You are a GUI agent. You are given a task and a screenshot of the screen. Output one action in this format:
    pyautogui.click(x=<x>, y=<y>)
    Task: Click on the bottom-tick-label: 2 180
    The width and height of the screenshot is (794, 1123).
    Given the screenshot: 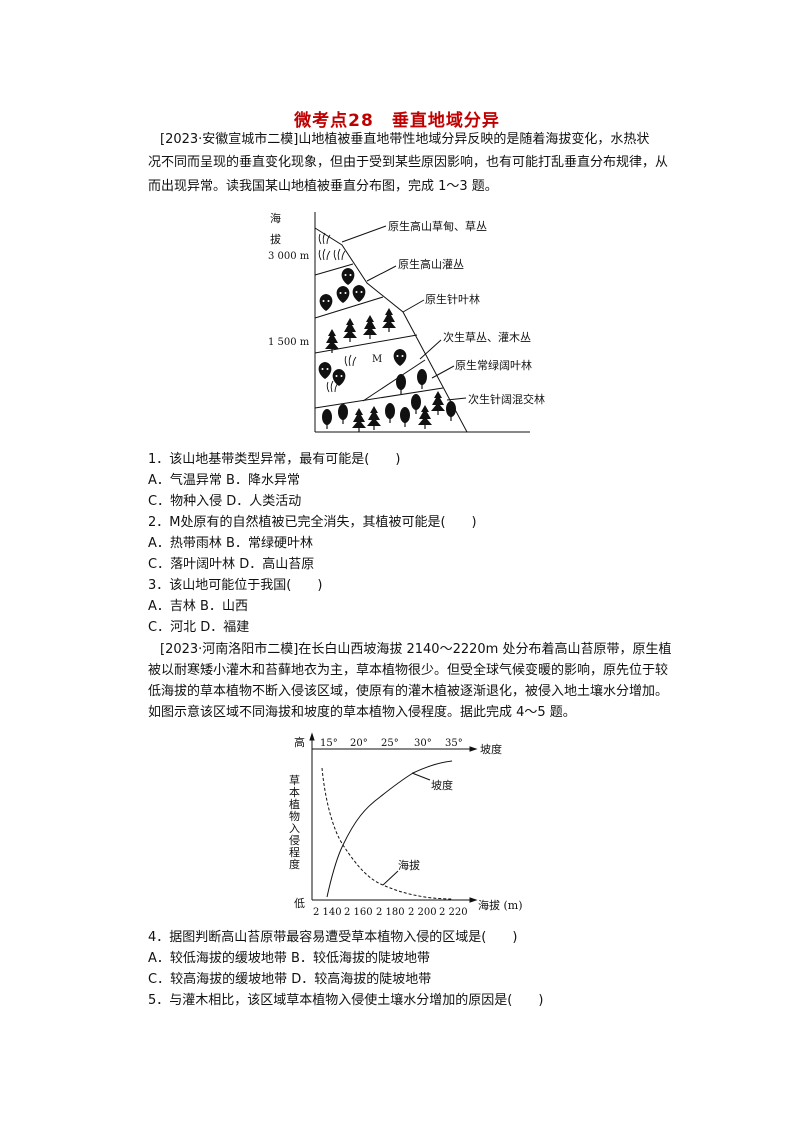 What is the action you would take?
    pyautogui.click(x=390, y=912)
    